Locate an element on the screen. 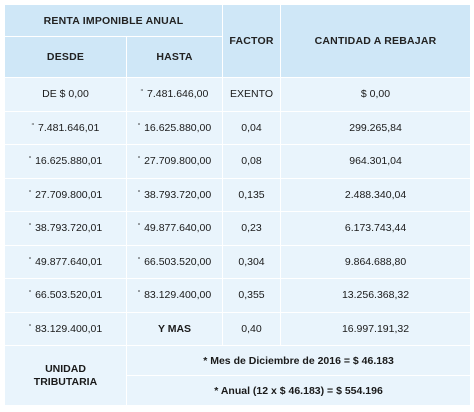 This screenshot has width=474, height=412. cell-desde: DE $ 0,00 is located at coordinates (65, 94).